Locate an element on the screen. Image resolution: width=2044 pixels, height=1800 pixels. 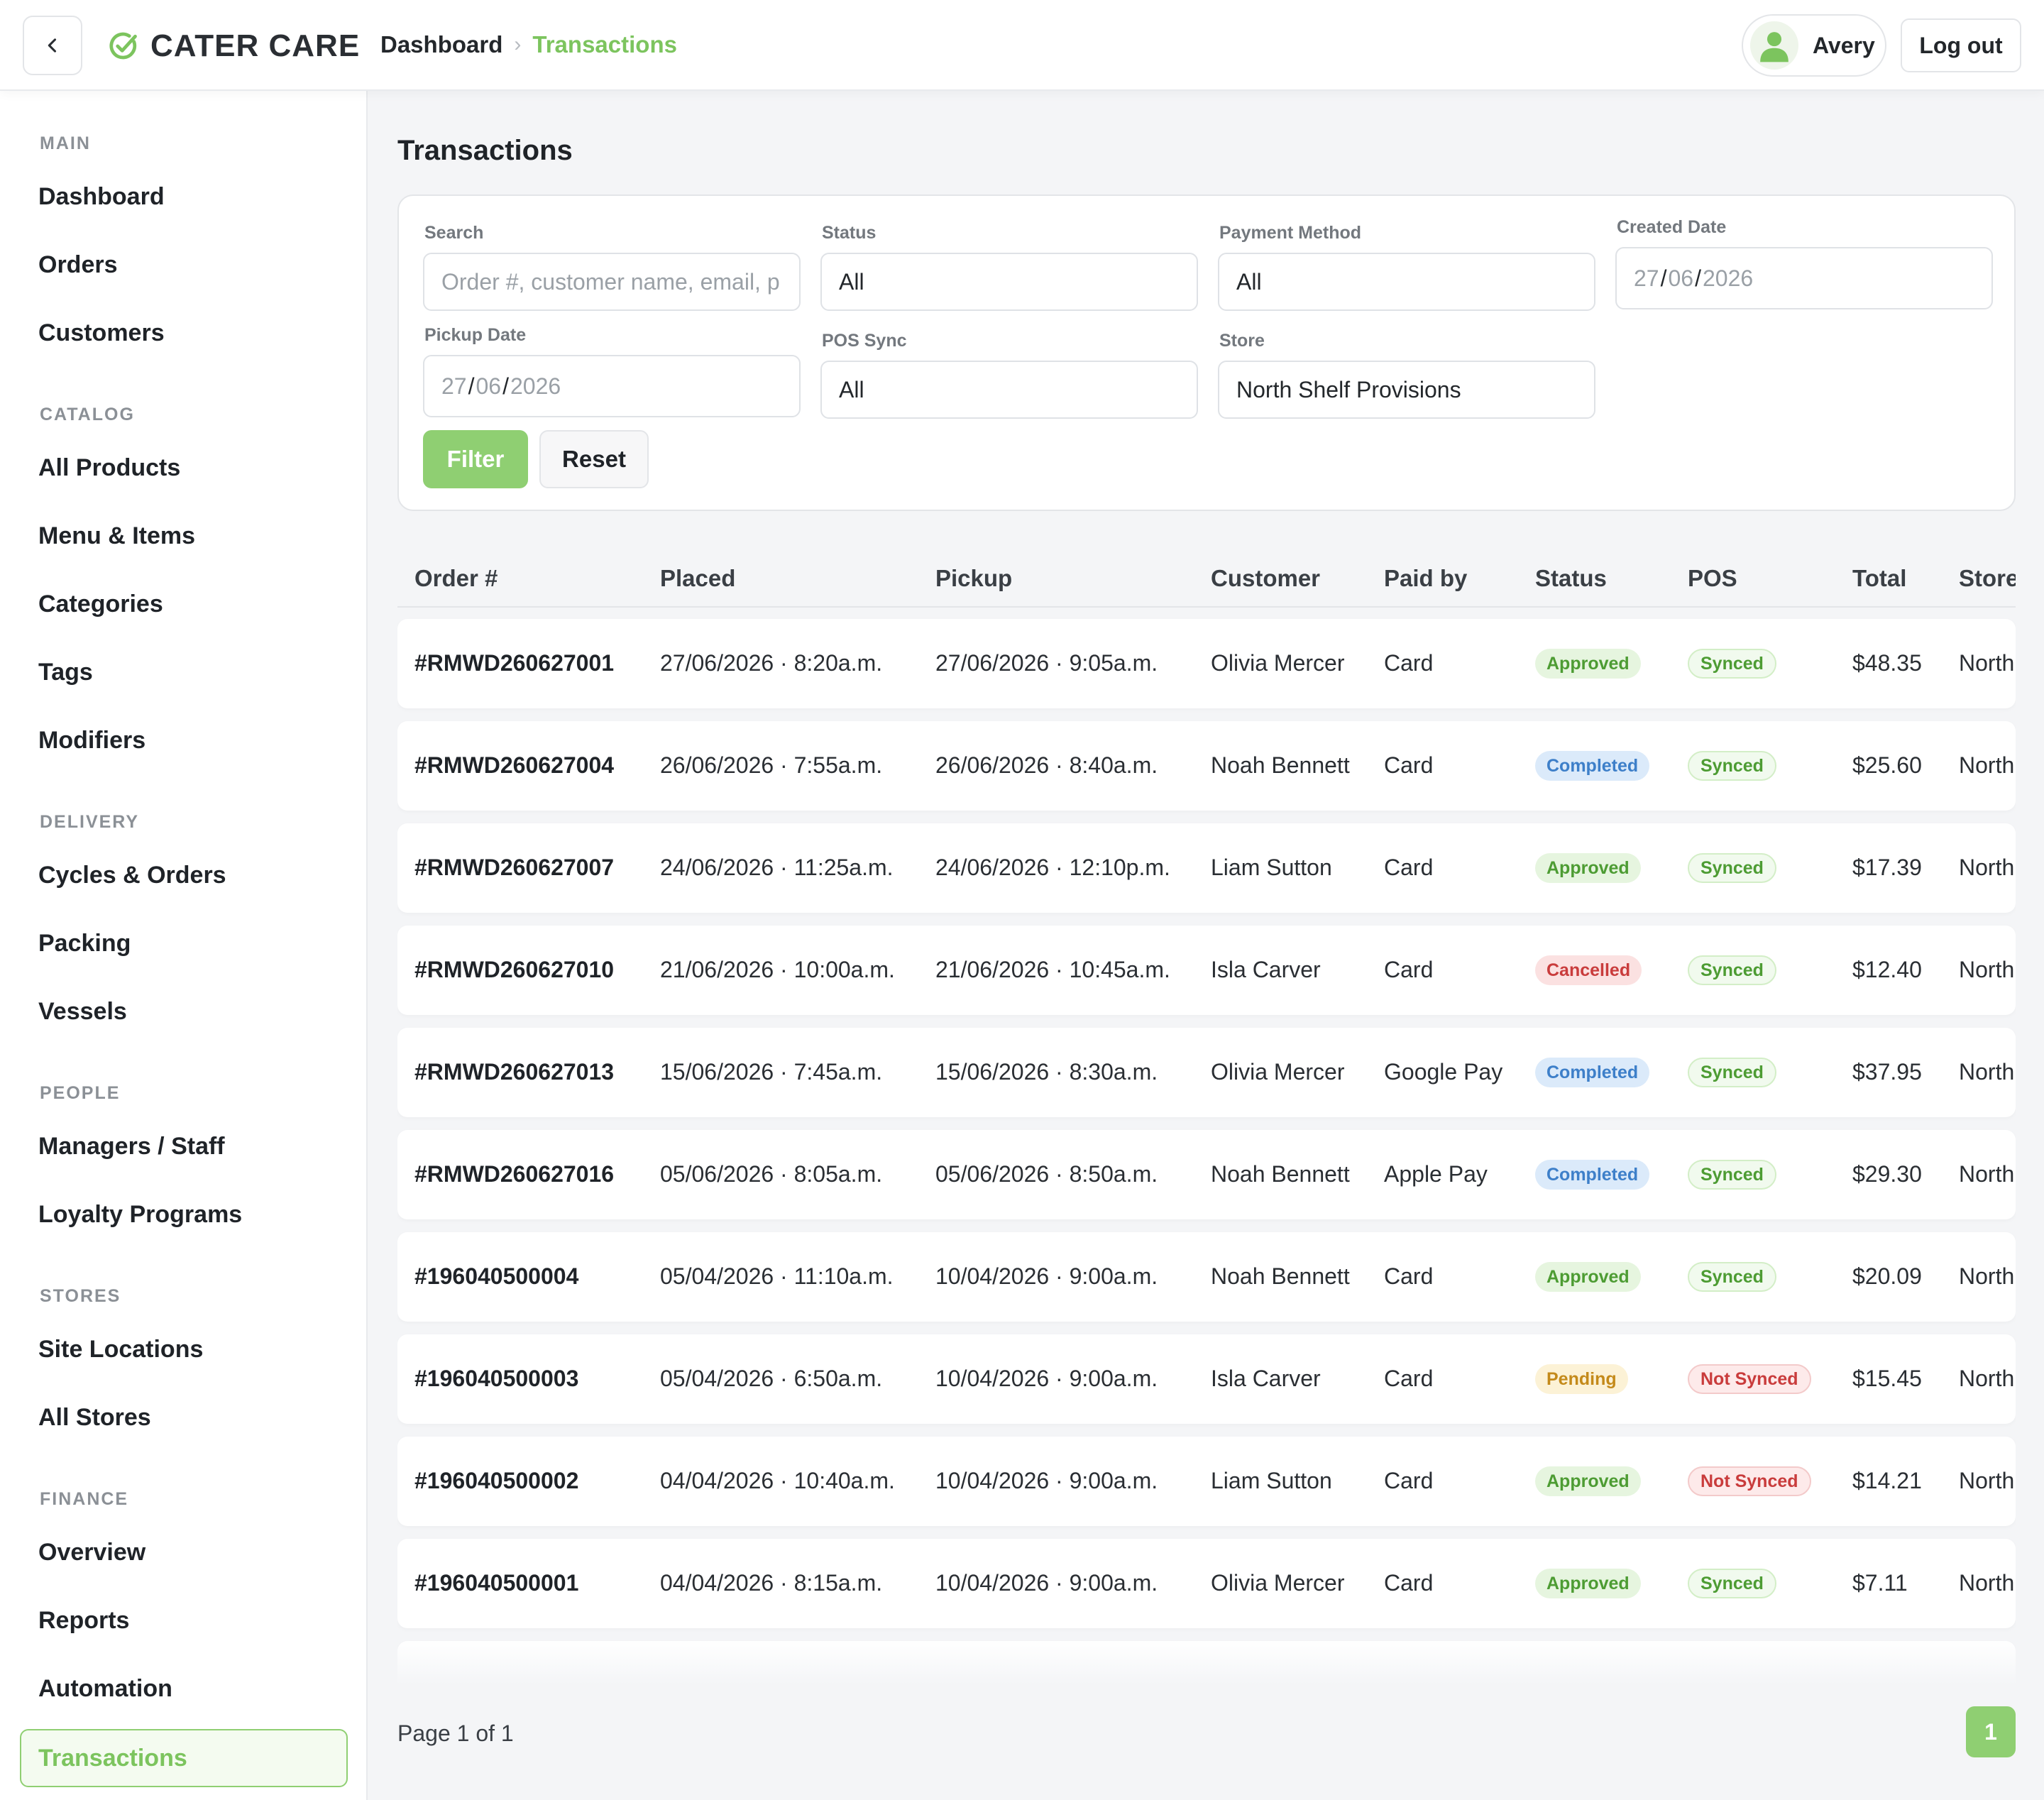
sidebar-item-orders: Orders is located at coordinates (78, 264).